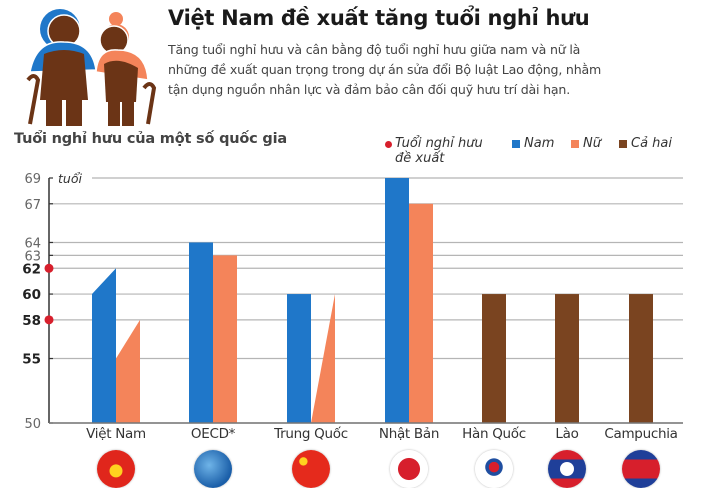 The image size is (720, 488). Describe the element at coordinates (83, 64) in the screenshot. I see `elderly-couple-icon` at that location.